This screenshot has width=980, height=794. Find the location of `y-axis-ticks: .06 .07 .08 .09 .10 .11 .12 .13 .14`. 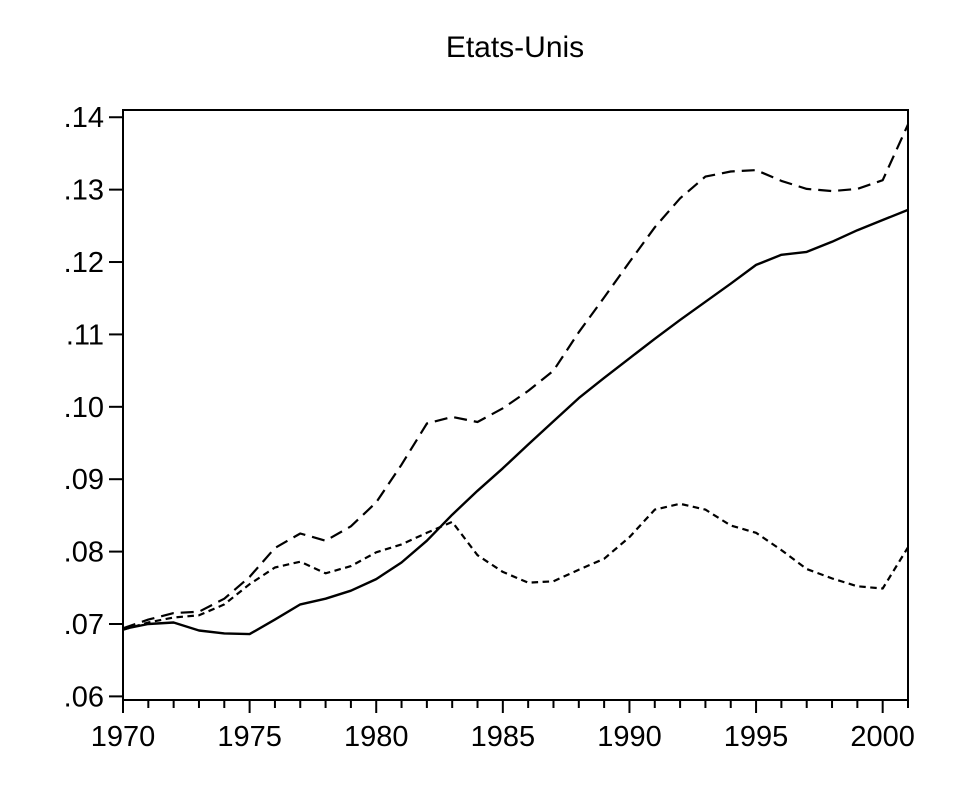

y-axis-ticks: .06 .07 .08 .09 .10 .11 .12 .13 .14 is located at coordinates (93, 407).